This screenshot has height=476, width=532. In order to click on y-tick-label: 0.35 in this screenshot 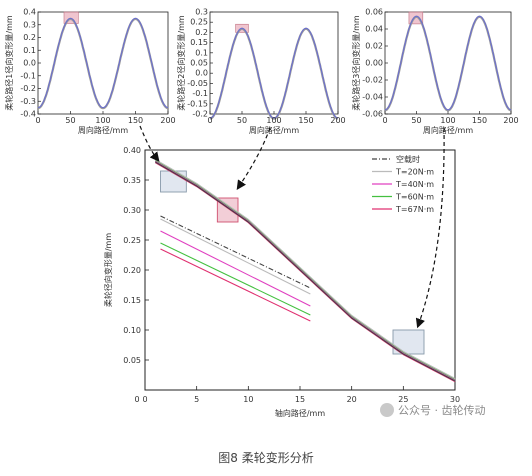, I will do `click(132, 180)`.